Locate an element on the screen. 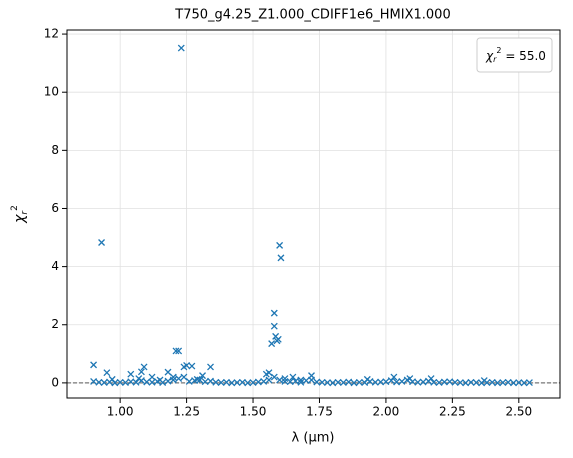 The image size is (573, 458). y-tick-label: 6 is located at coordinates (55, 208).